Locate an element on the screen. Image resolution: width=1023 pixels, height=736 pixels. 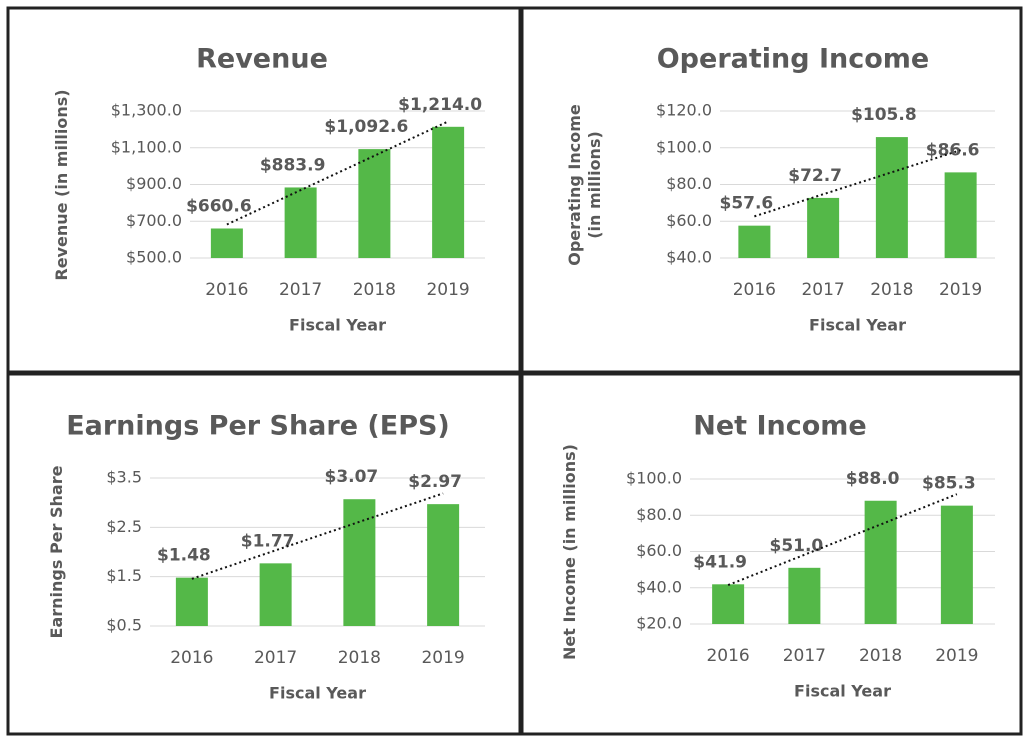
y-tick-label: $3.5 is located at coordinates (124, 477).